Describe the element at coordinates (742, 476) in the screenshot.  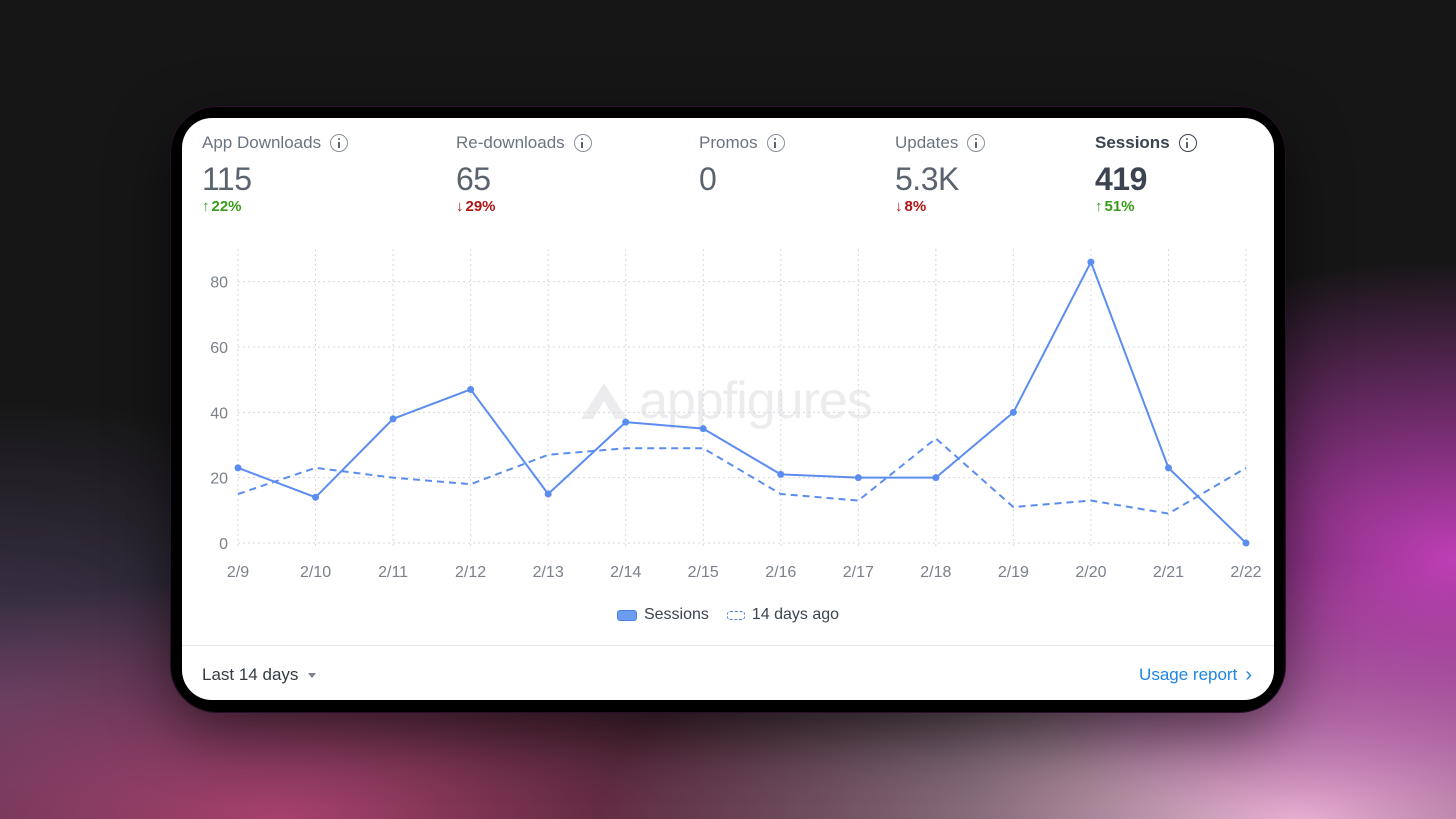
I see `series-line-14-days-ago` at that location.